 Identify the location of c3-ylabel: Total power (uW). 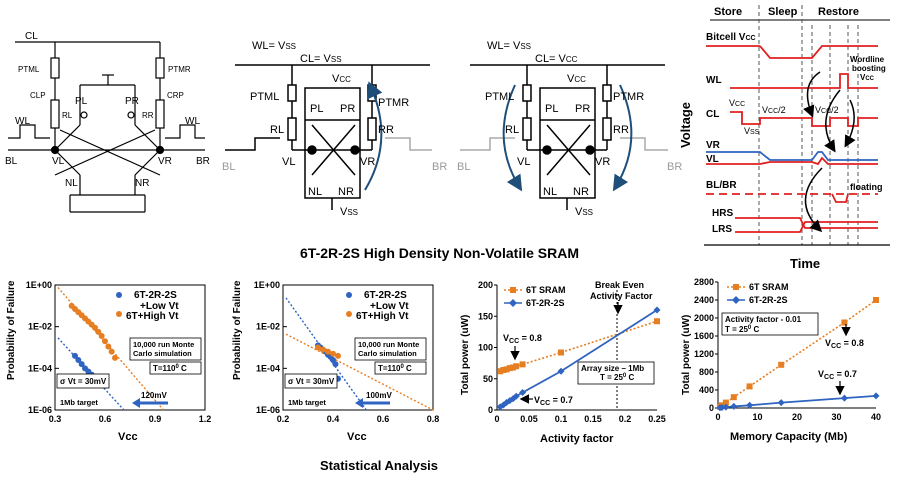
(465, 355).